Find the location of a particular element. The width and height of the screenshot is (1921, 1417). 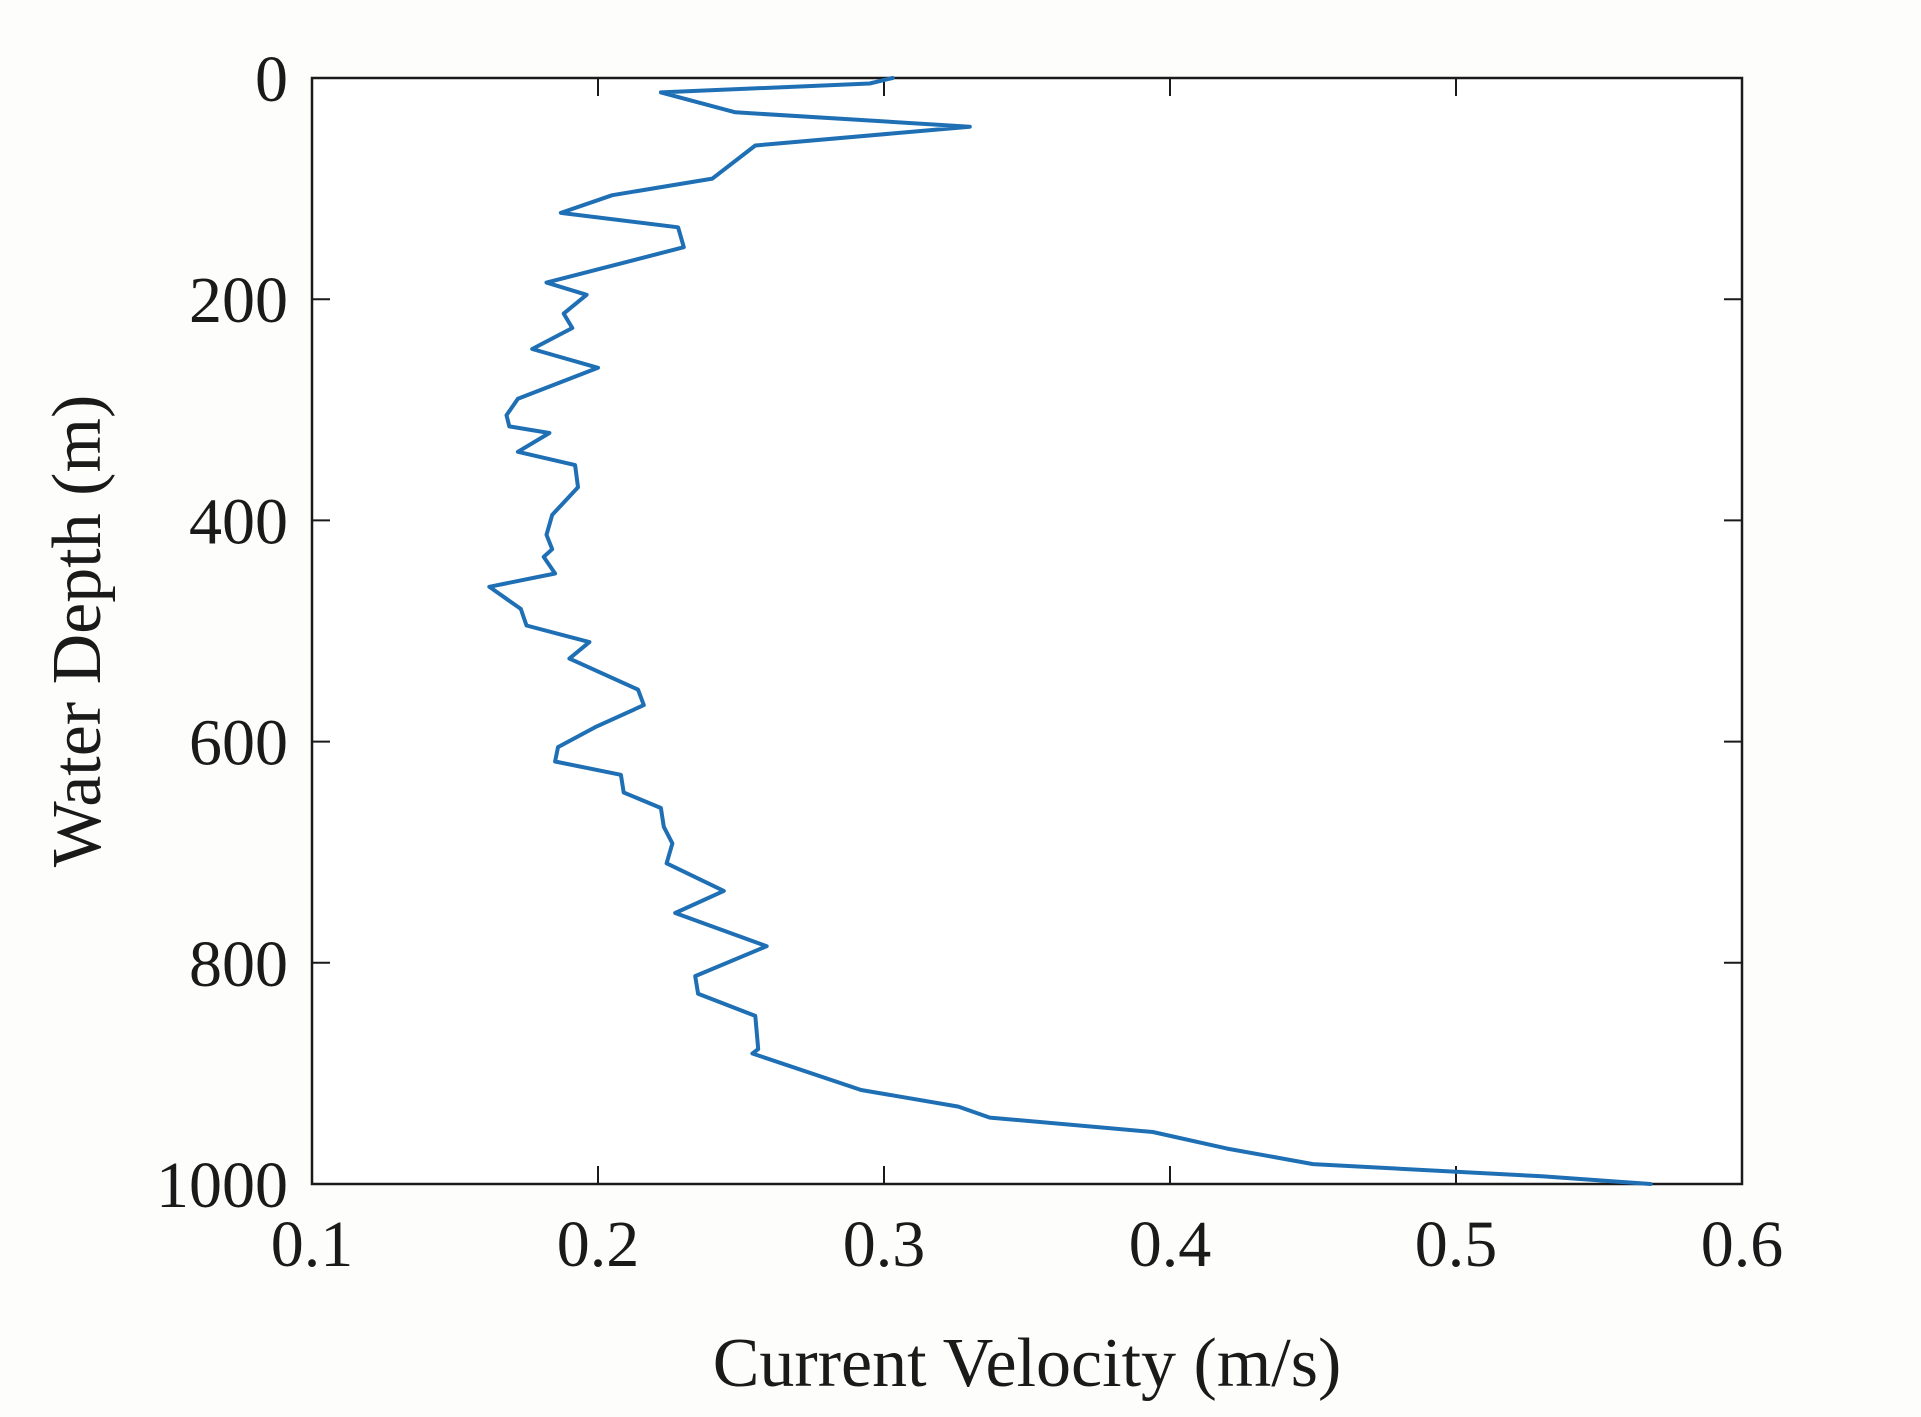

x-tick-label: 0.3 is located at coordinates (884, 1244).